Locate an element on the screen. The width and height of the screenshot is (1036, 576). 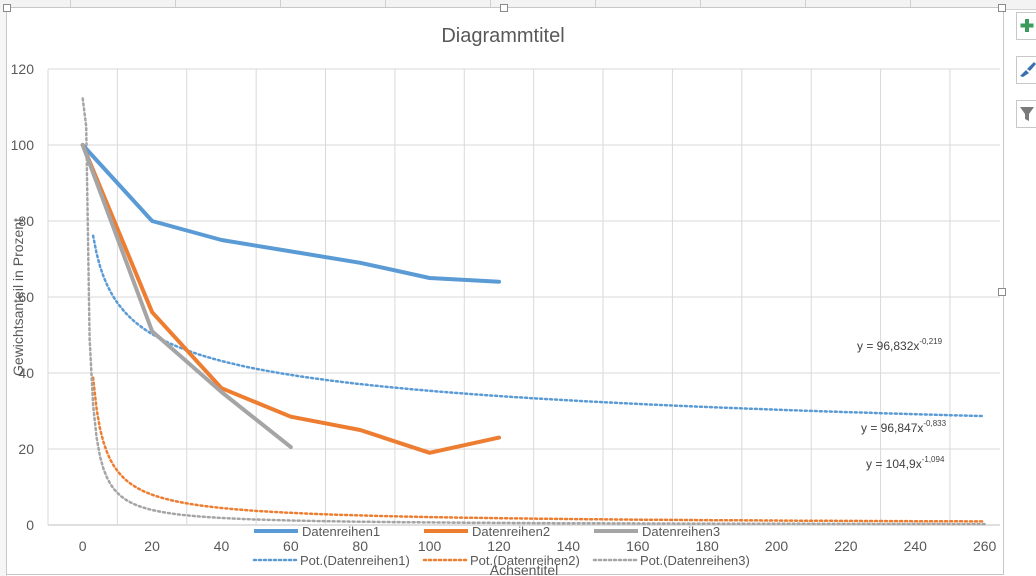
x-tick-label: 0 is located at coordinates (83, 546).